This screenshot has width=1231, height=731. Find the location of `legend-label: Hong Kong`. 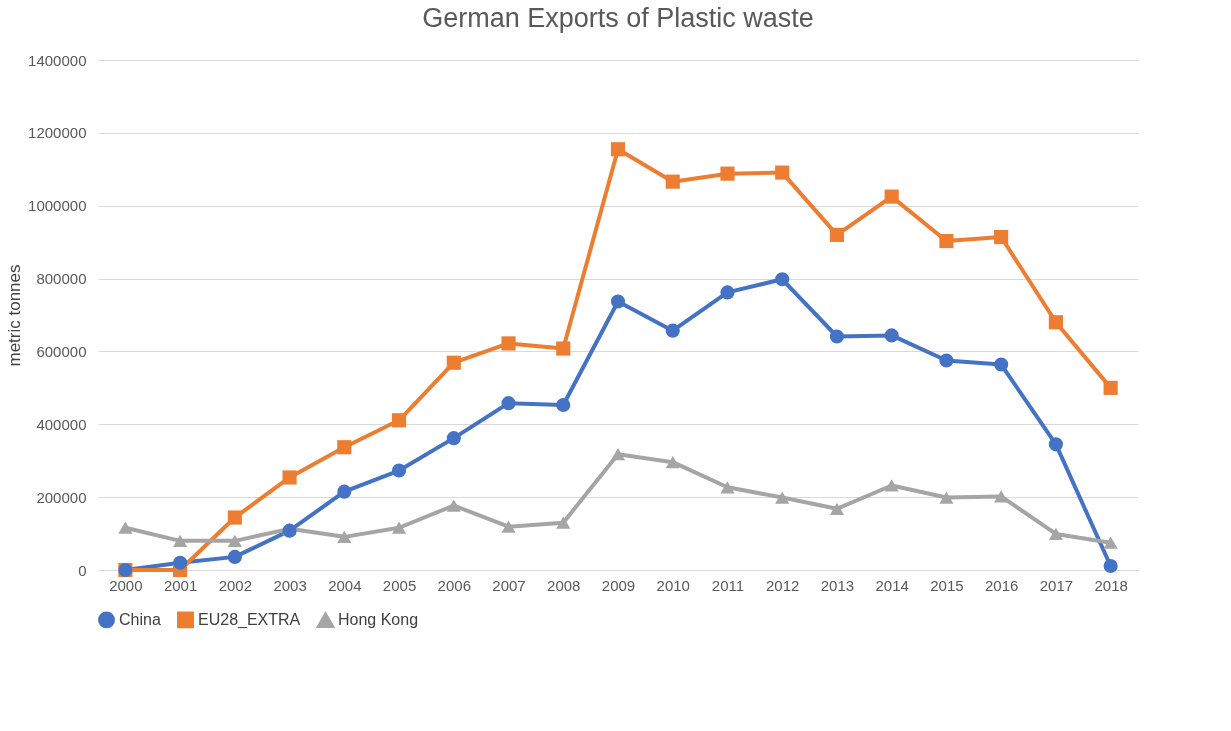

legend-label: Hong Kong is located at coordinates (378, 620).